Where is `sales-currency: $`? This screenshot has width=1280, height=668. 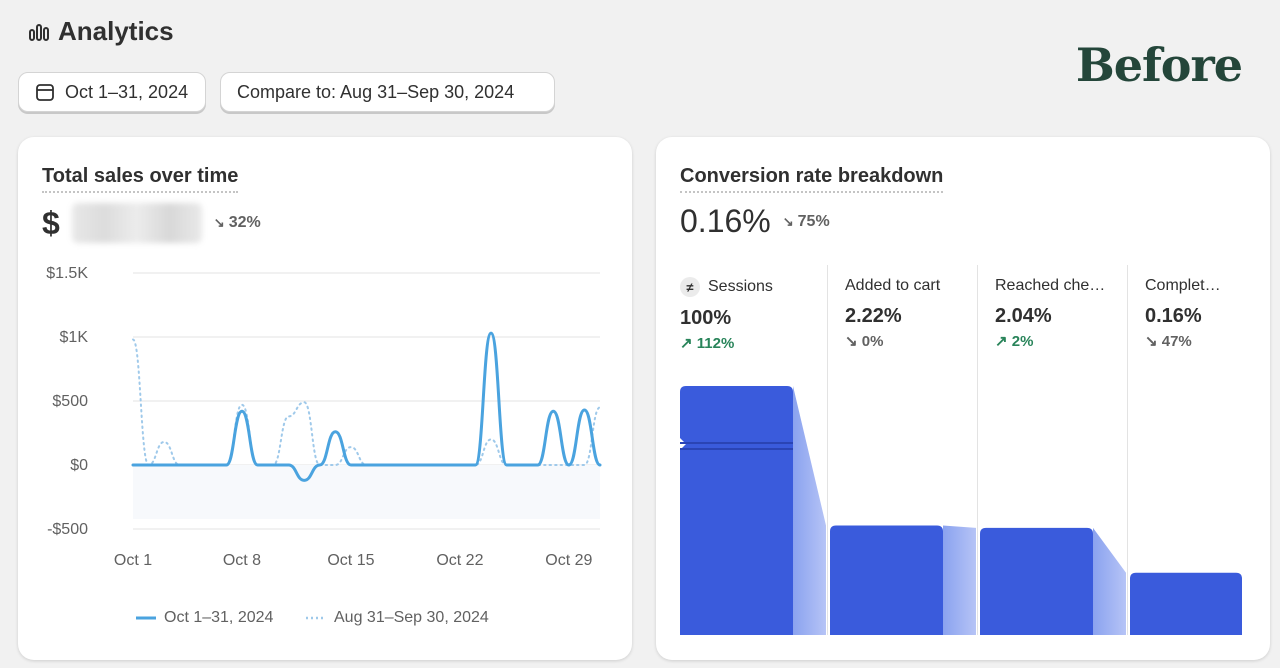
sales-currency: $ is located at coordinates (51, 222).